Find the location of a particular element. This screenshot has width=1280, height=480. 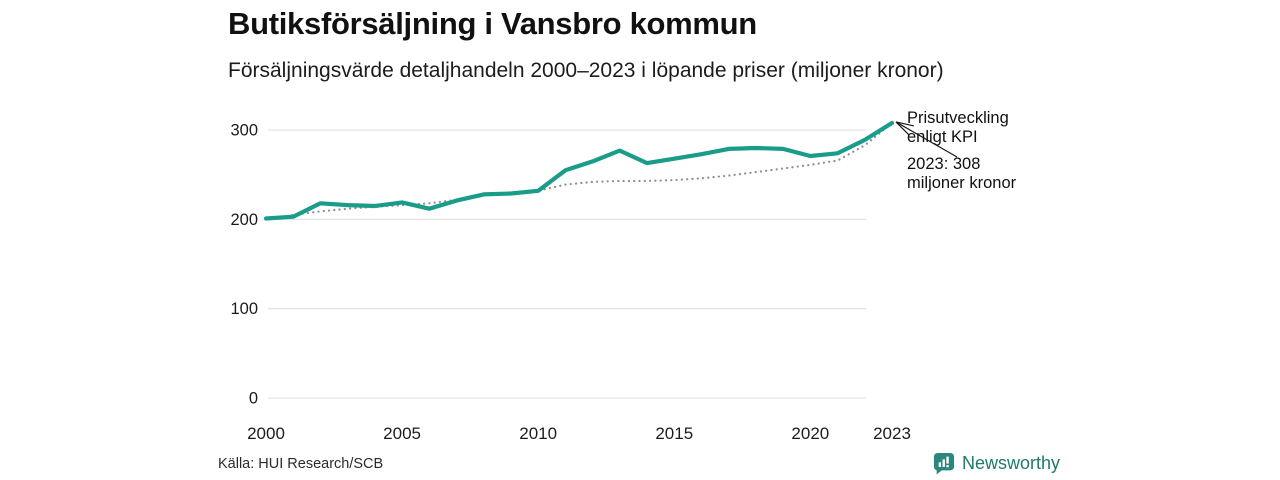

annotation-arrow-line is located at coordinates (926, 139).